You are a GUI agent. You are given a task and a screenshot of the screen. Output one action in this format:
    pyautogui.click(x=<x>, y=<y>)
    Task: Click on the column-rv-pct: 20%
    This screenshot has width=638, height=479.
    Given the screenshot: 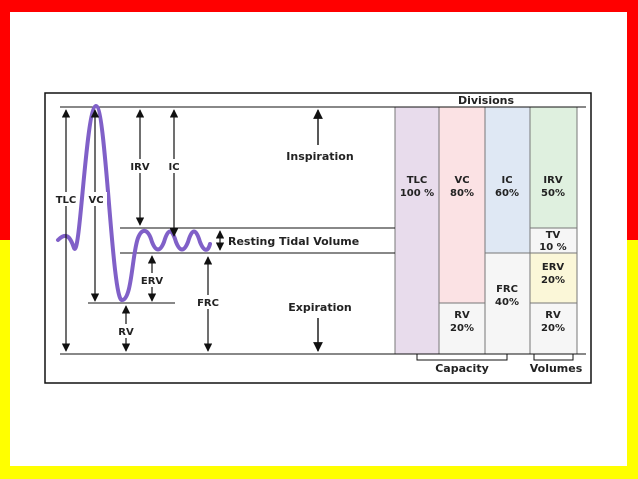 What is the action you would take?
    pyautogui.click(x=553, y=328)
    